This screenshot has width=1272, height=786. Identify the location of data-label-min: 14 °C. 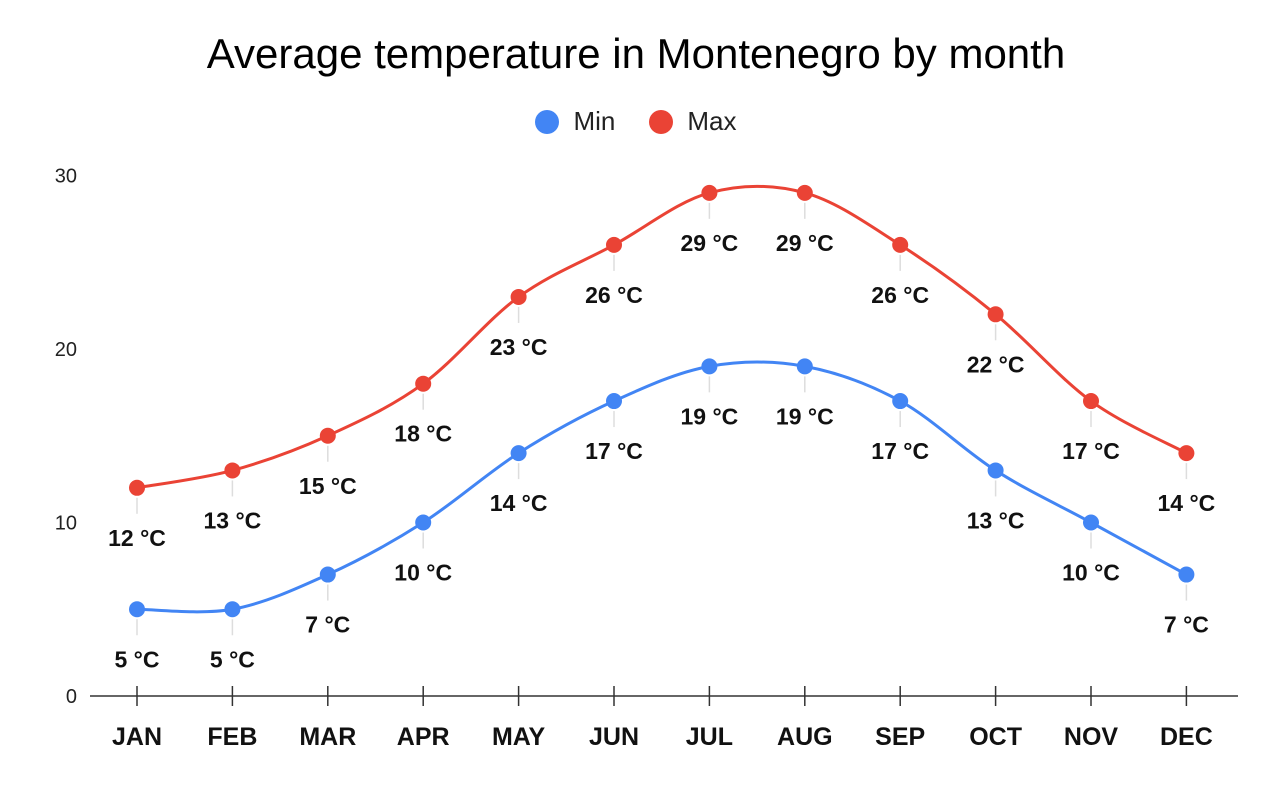
(519, 503).